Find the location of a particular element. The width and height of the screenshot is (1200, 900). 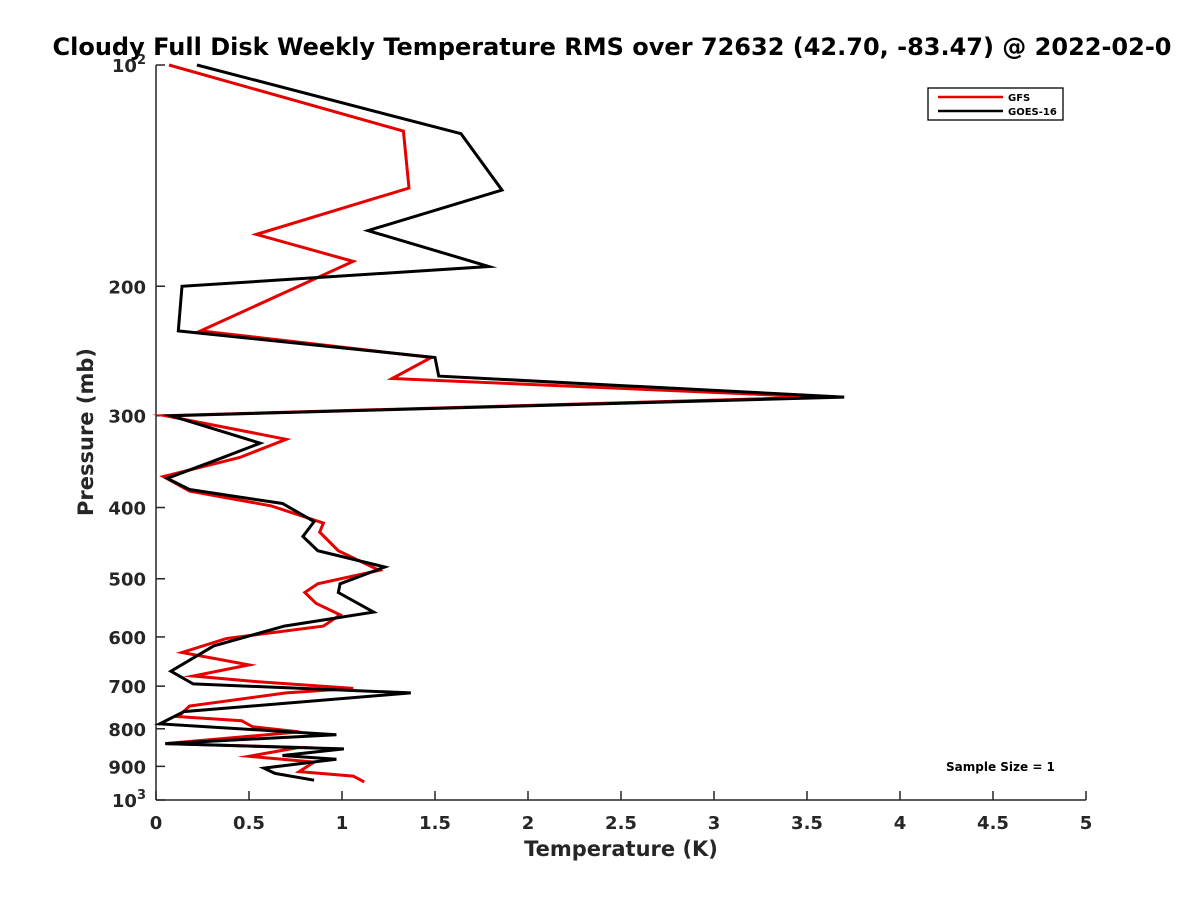

x-tick-label: 3.5 is located at coordinates (807, 823).